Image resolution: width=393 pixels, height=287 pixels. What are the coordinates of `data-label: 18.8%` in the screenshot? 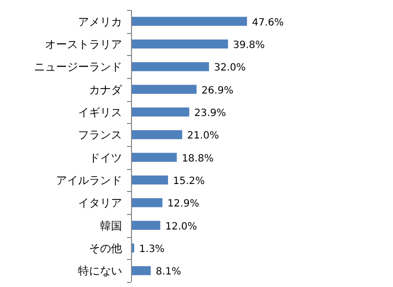 It's located at (198, 158).